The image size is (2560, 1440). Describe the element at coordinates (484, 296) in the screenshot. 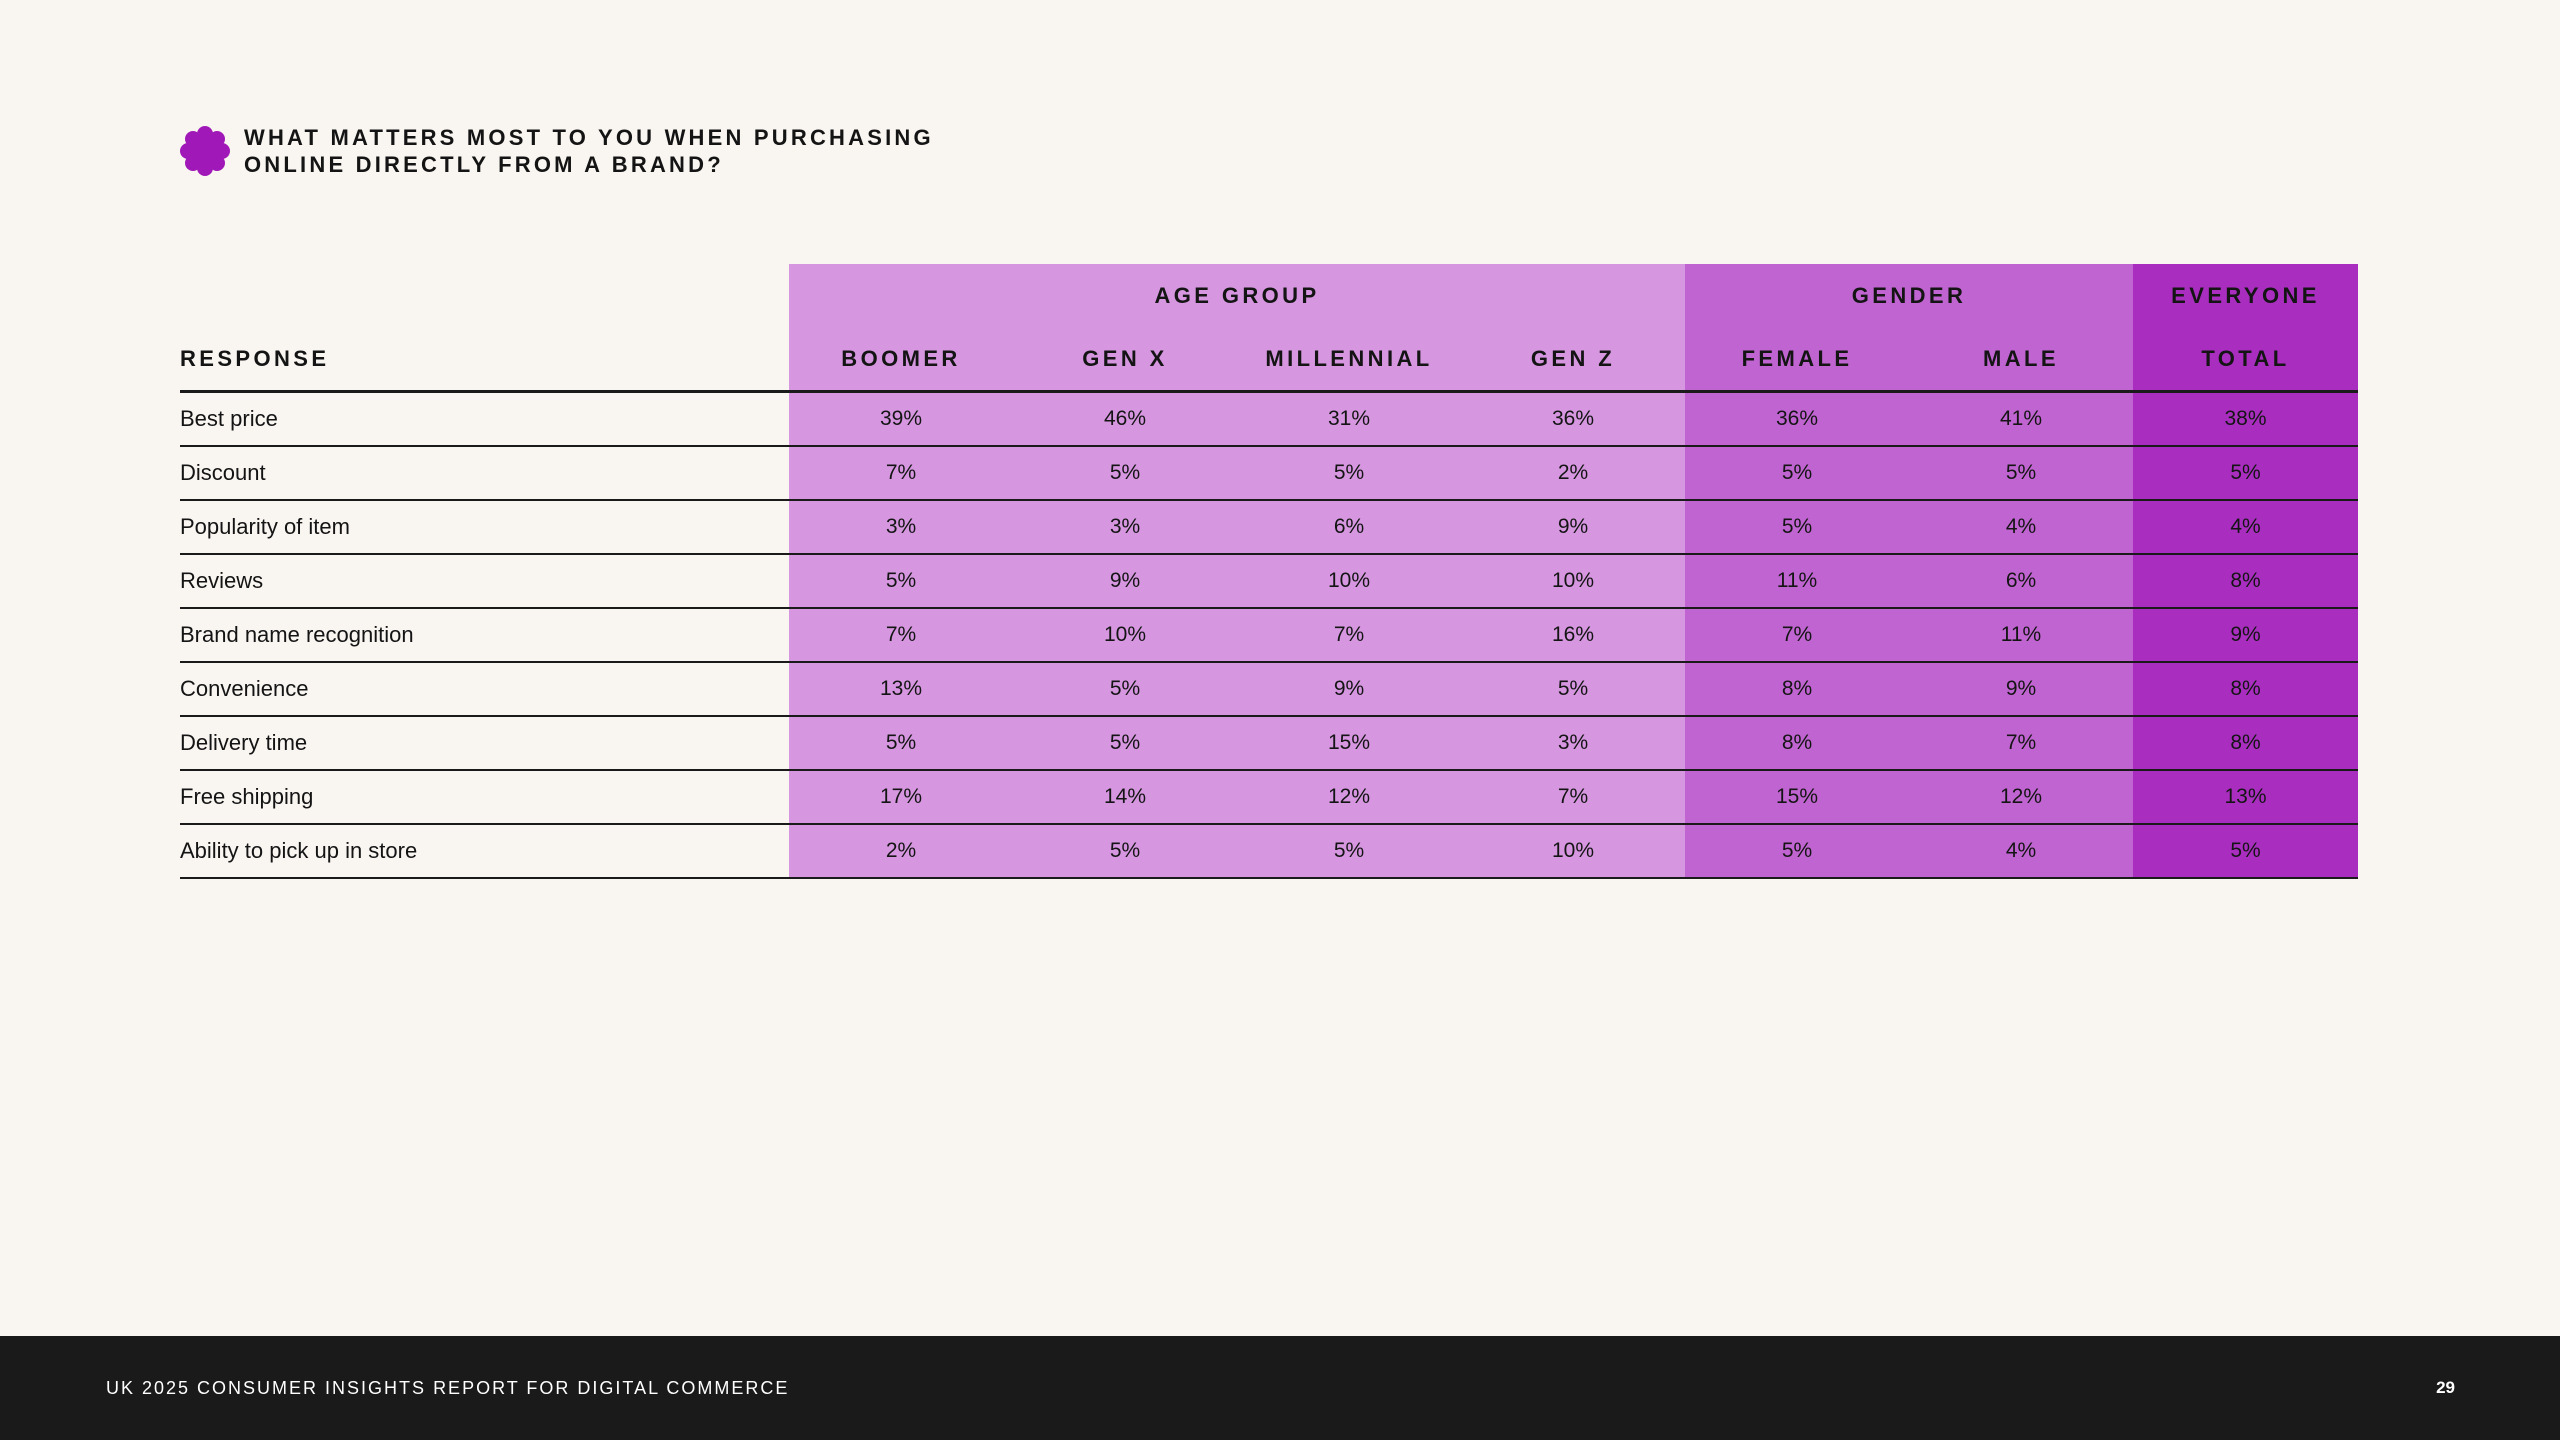

I see `group-header-empty` at that location.